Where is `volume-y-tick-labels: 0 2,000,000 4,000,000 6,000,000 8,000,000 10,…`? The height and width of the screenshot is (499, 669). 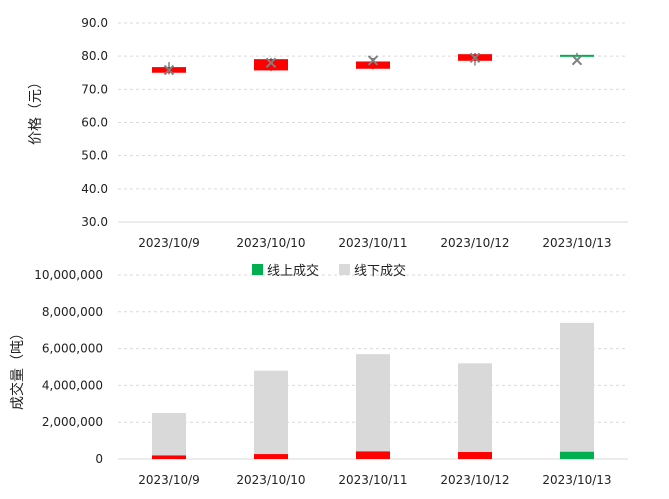 volume-y-tick-labels: 0 2,000,000 4,000,000 6,000,000 8,000,000 10,… is located at coordinates (68, 367).